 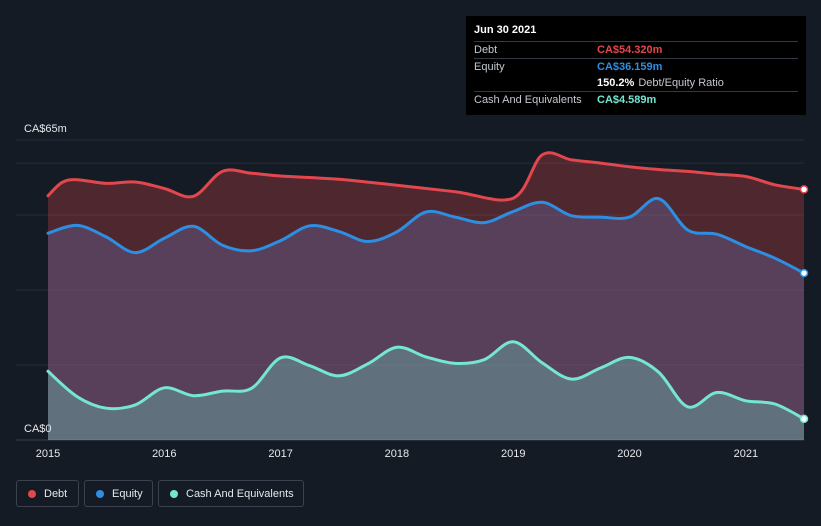 What do you see at coordinates (528, 100) in the screenshot?
I see `tooltip-cash-label: Cash And Equivalents` at bounding box center [528, 100].